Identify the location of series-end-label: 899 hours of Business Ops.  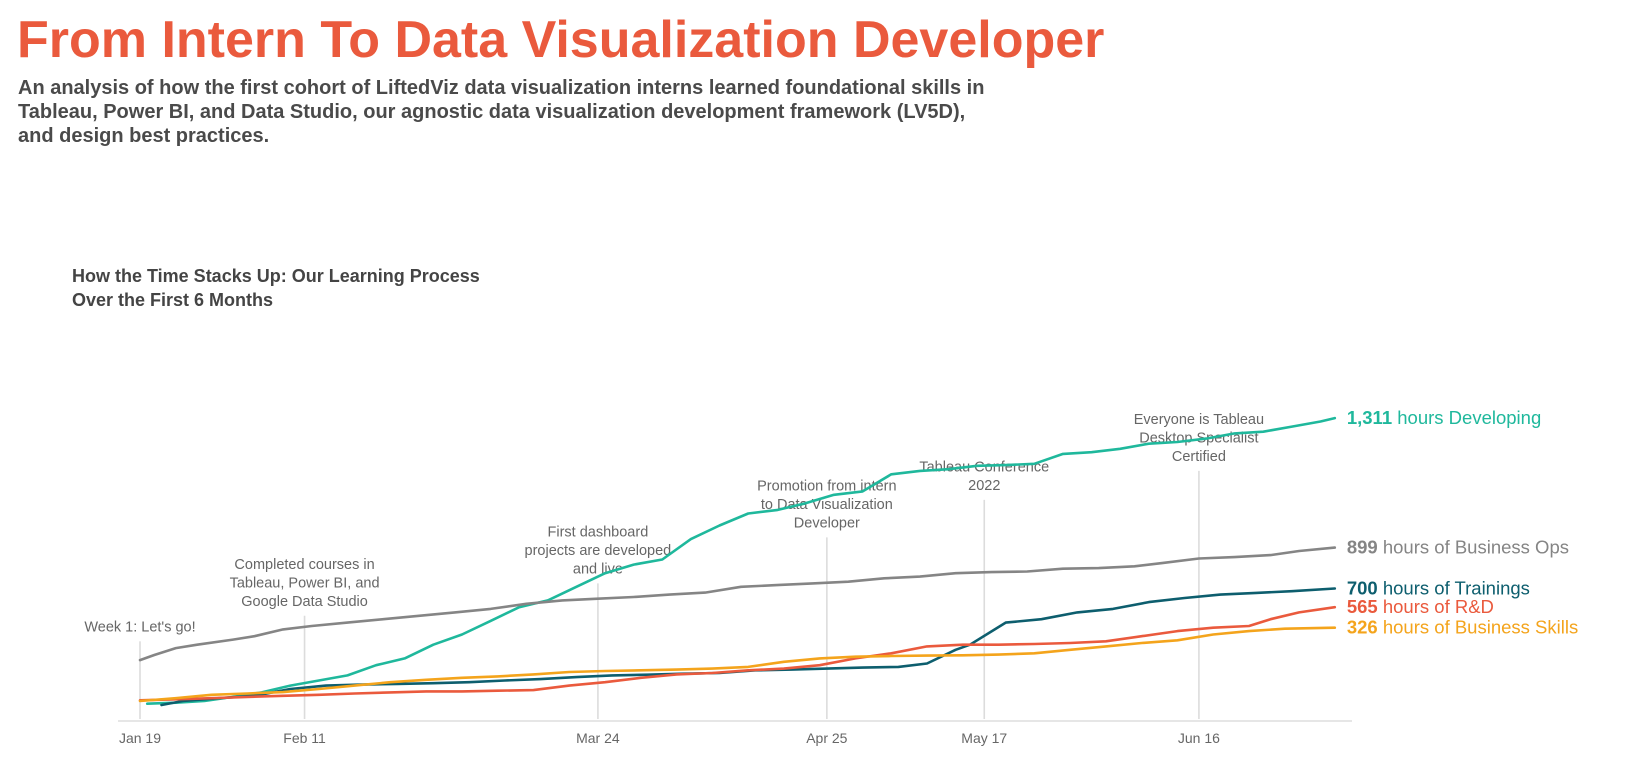
(1458, 547).